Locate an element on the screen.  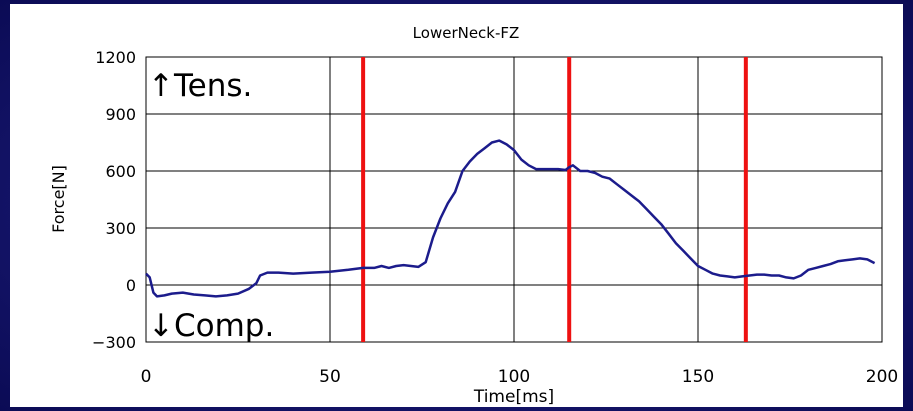
x-axis-label: Time[ms] is located at coordinates (513, 397).